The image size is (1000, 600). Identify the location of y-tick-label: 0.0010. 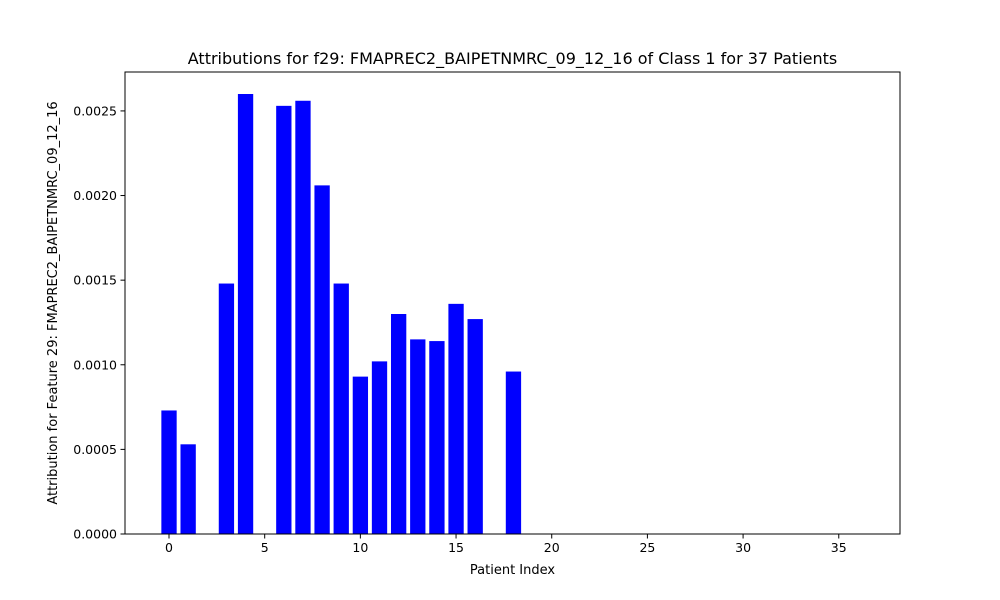
(95, 364).